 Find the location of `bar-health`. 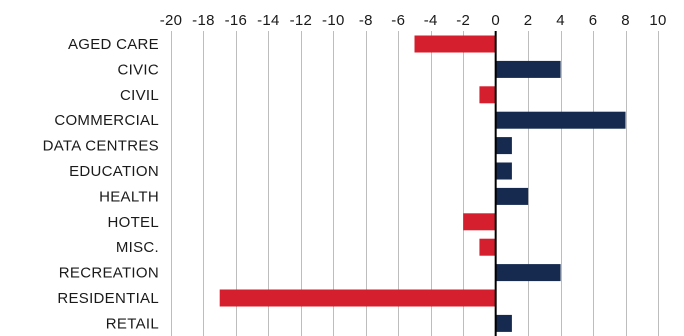

bar-health is located at coordinates (512, 196).